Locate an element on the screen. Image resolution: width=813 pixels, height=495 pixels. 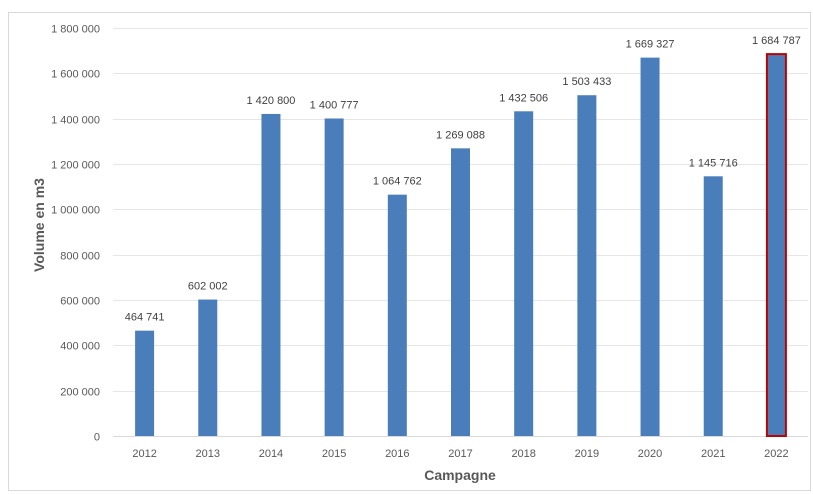
bar-2020 is located at coordinates (650, 247).